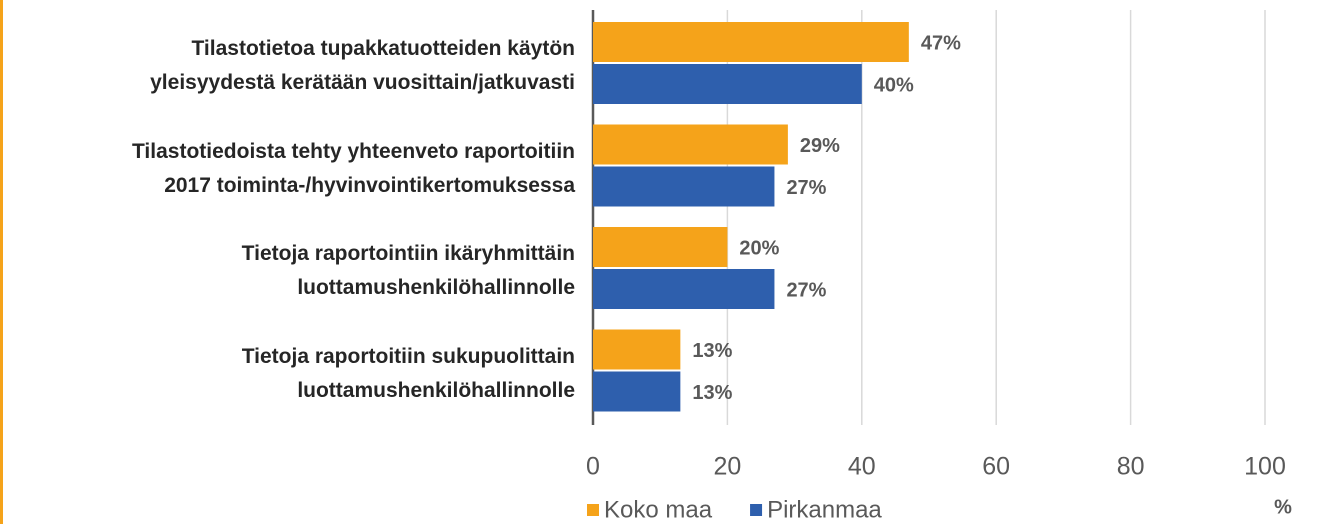  Describe the element at coordinates (941, 43) in the screenshot. I see `value-label: 47%` at that location.